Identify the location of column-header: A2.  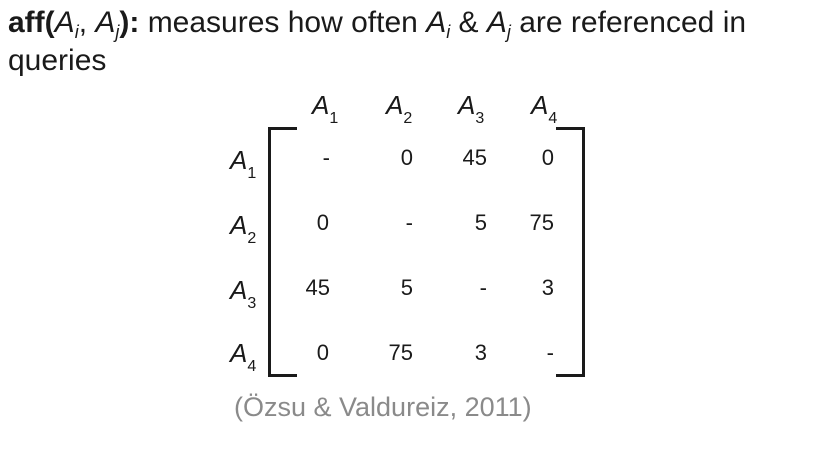
(399, 108).